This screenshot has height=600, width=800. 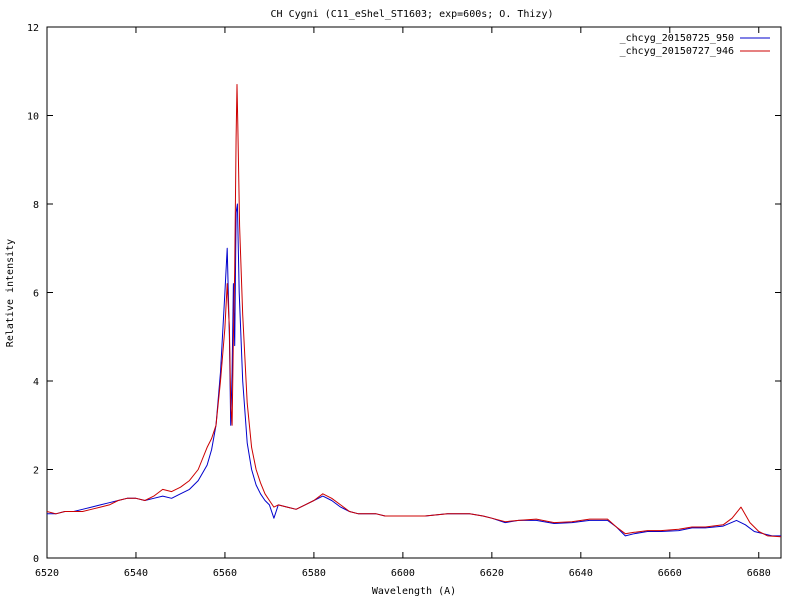 What do you see at coordinates (47, 573) in the screenshot?
I see `x-tick-label: 6520` at bounding box center [47, 573].